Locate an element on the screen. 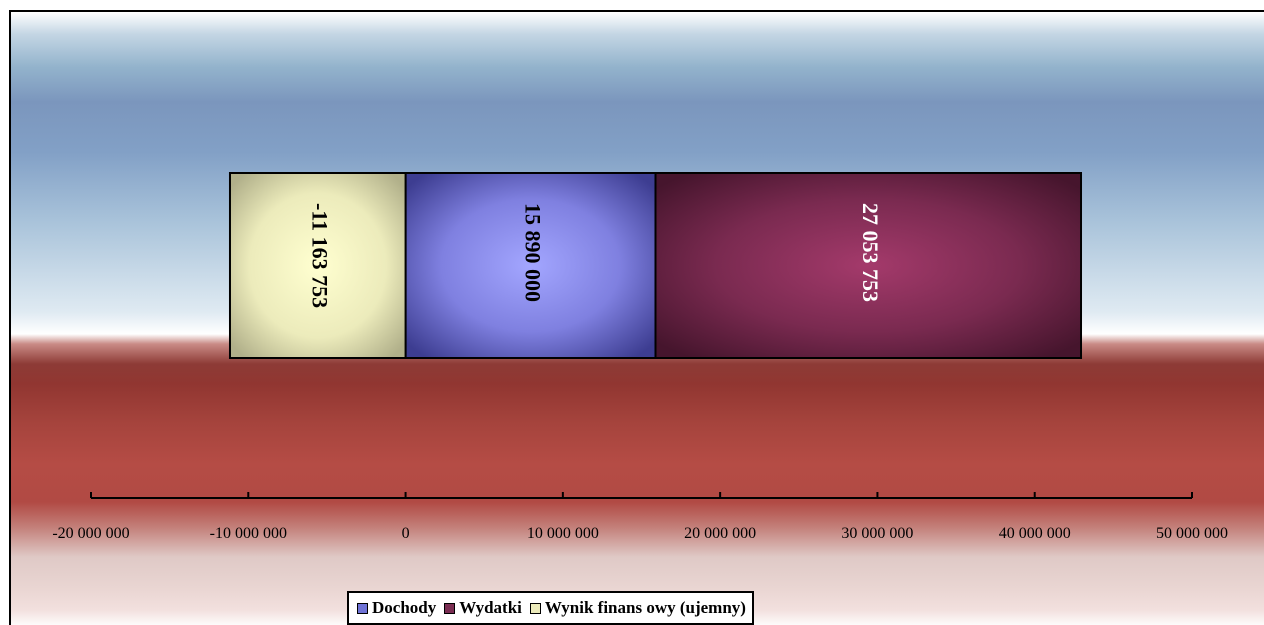 This screenshot has height=625, width=1264. data-label-wynik: -11 163 753 is located at coordinates (320, 255).